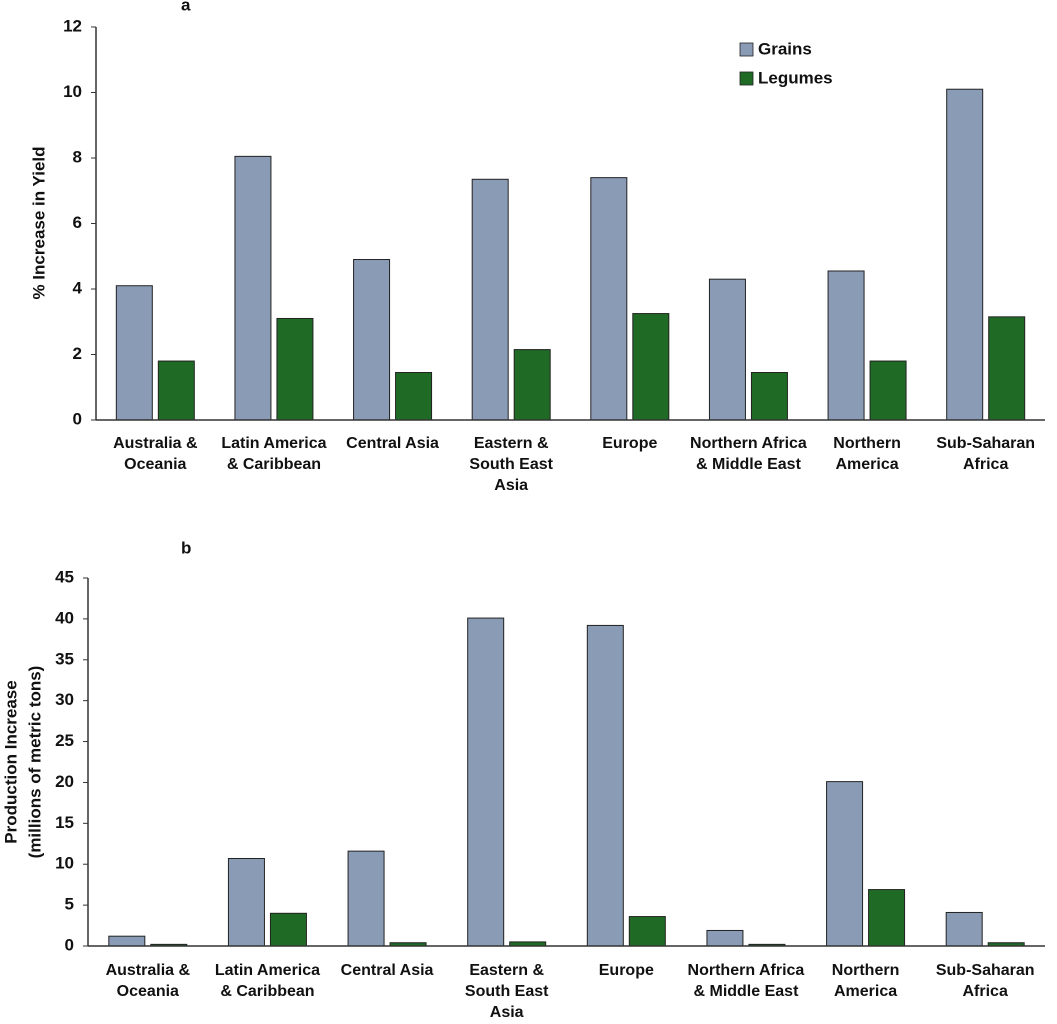  I want to click on y-tick-label: 2, so click(77, 353).